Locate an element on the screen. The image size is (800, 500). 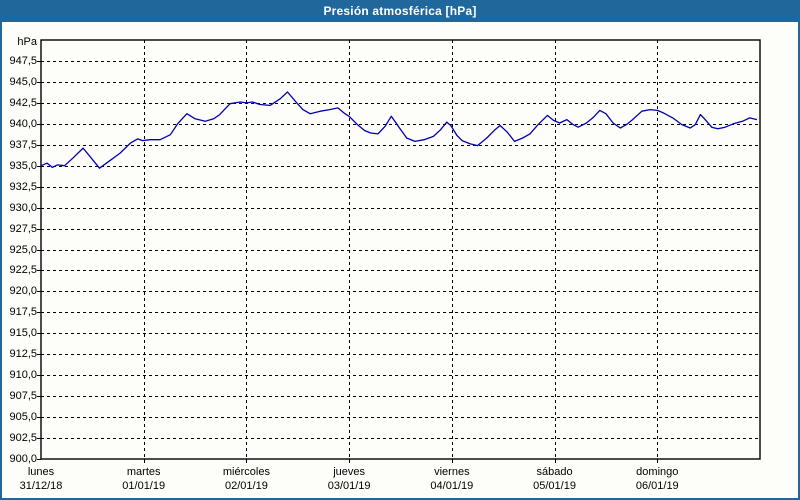
y-tick-label: 930,0 is located at coordinates (23, 207).